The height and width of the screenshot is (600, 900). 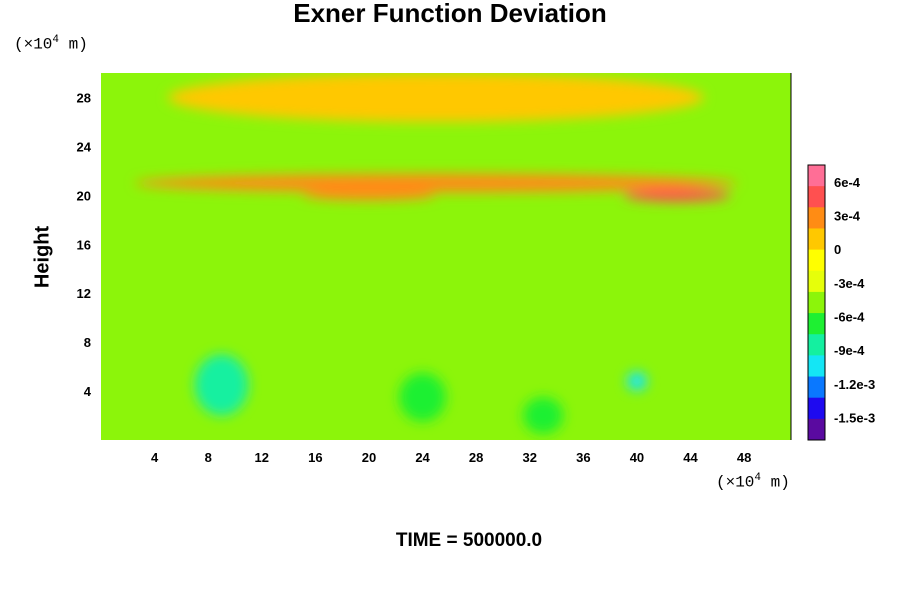 What do you see at coordinates (583, 457) in the screenshot?
I see `x-tick-label: 36` at bounding box center [583, 457].